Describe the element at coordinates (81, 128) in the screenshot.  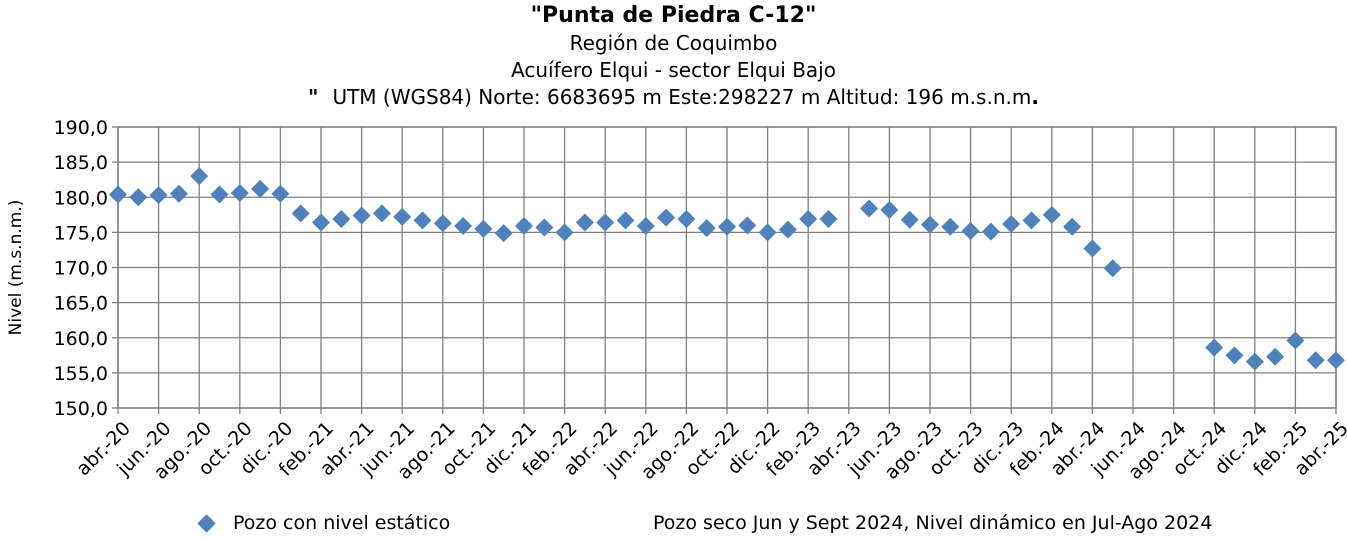
I see `y-tick-label: 190,0` at that location.